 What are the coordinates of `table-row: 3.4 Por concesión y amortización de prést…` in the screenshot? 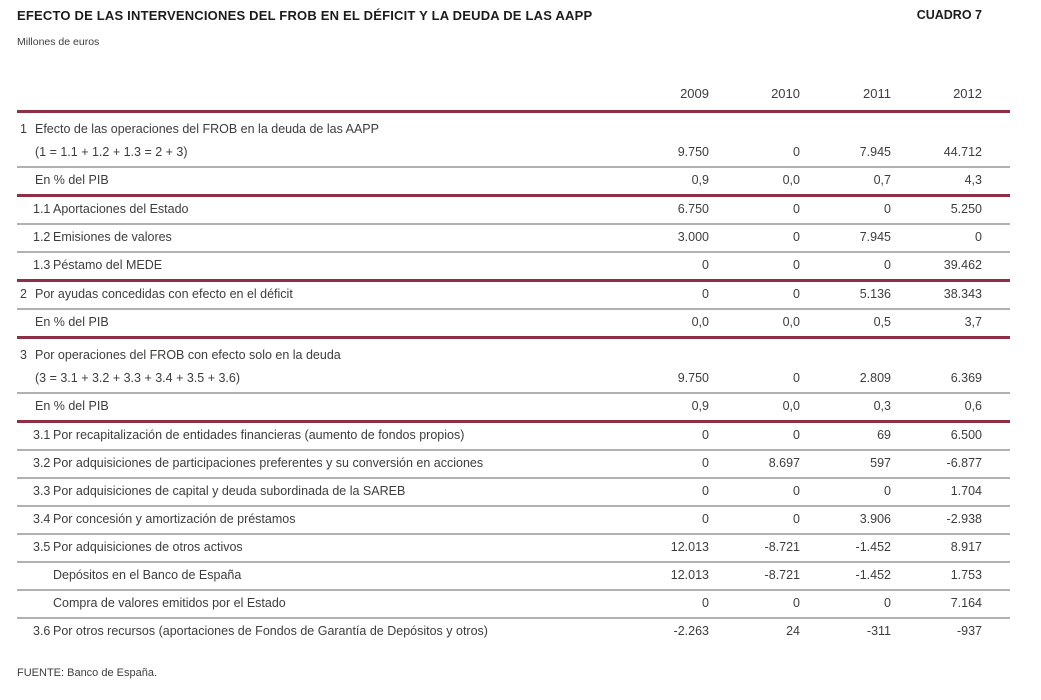 It's located at (513, 521).